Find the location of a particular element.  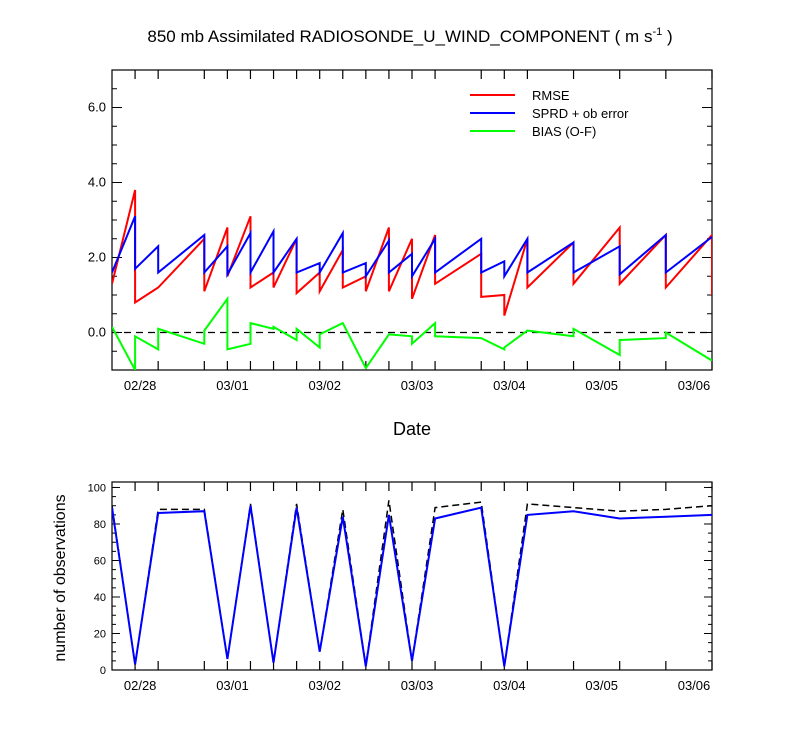

y-tick-label: 2.0 is located at coordinates (97, 257).